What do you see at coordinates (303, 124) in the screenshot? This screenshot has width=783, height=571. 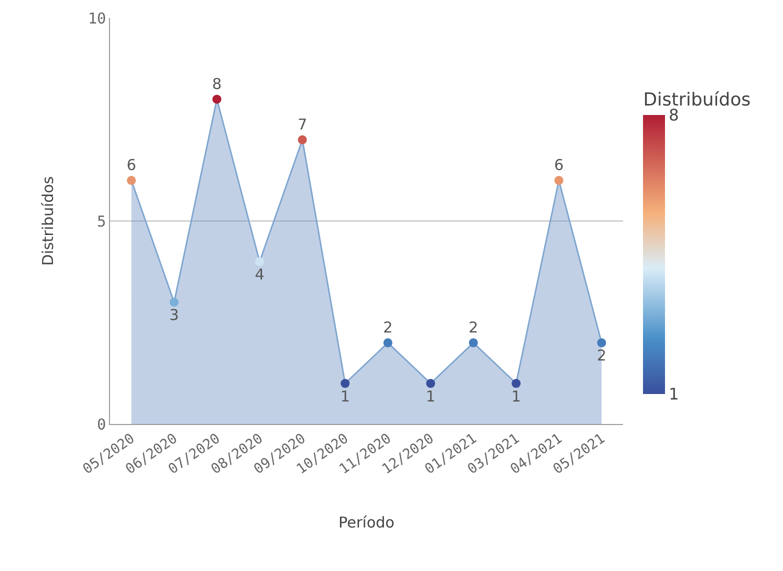 I see `data-label: 7` at bounding box center [303, 124].